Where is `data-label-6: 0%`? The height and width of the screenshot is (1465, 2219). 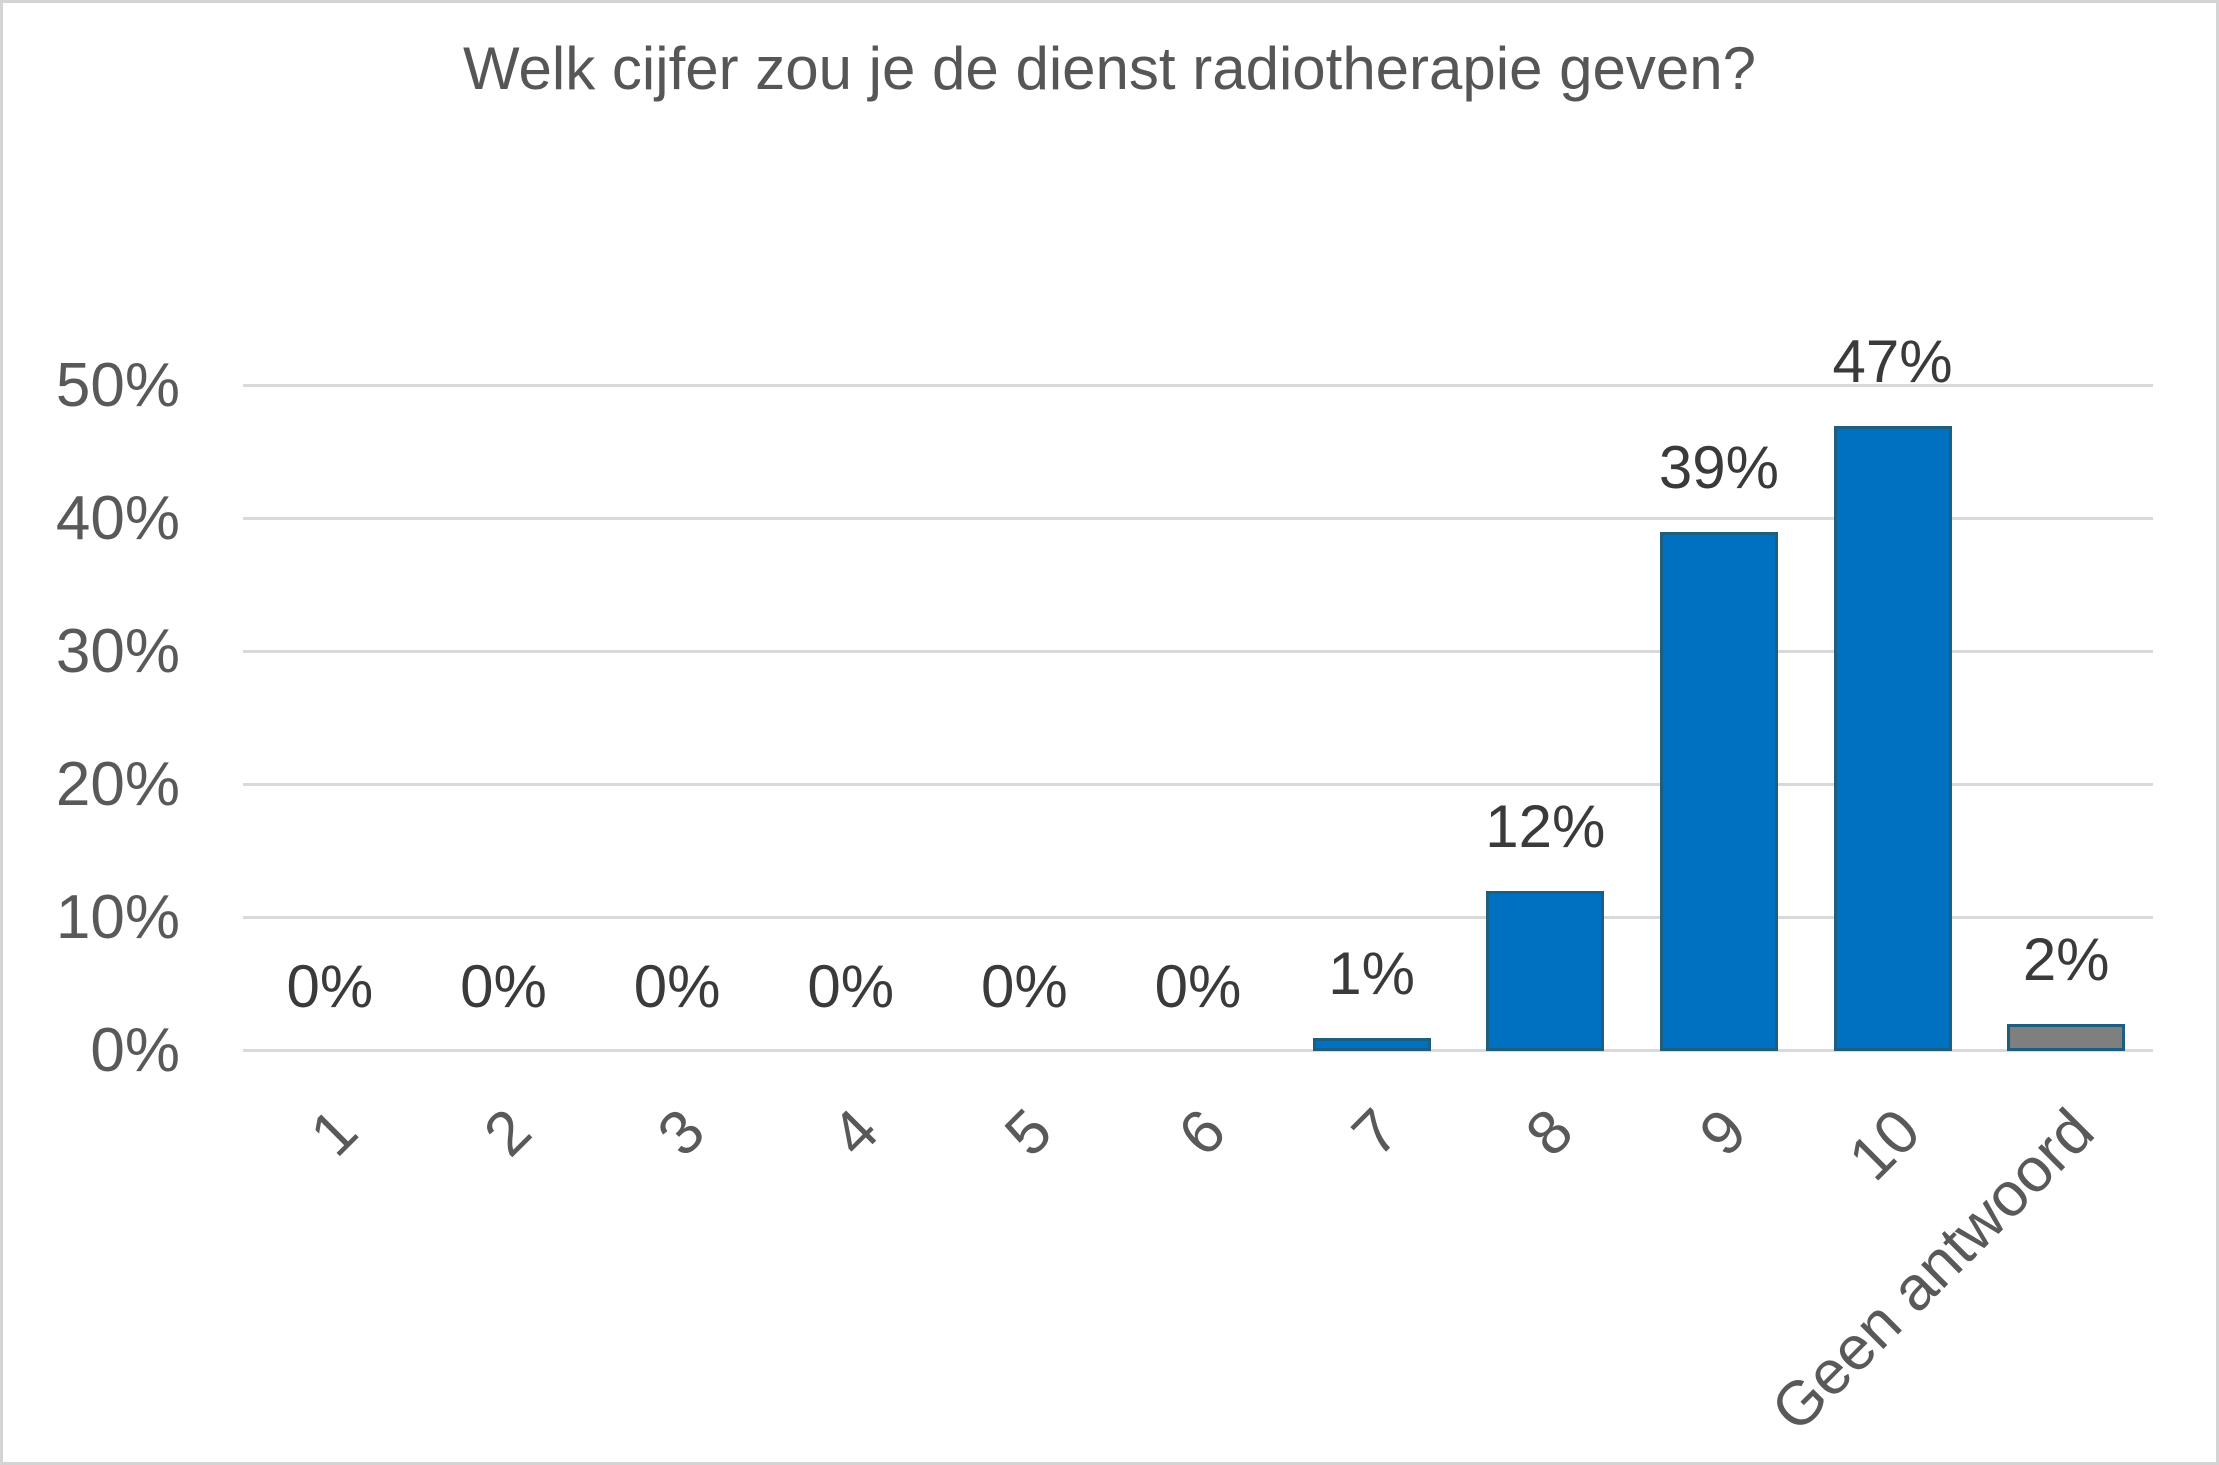
data-label-6: 0% is located at coordinates (1198, 986).